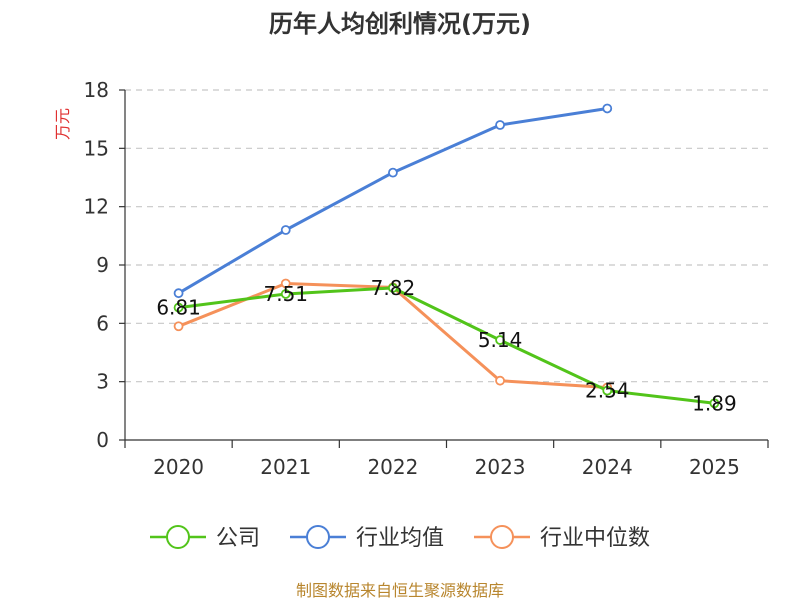 The image size is (800, 600). I want to click on point-0-2021, so click(285, 294).